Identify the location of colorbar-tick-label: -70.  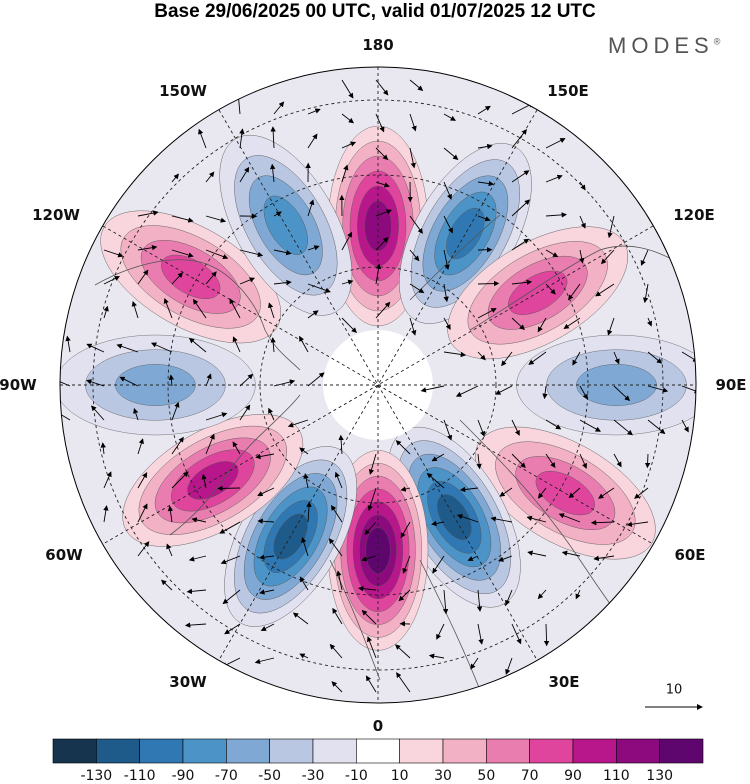
(226, 776).